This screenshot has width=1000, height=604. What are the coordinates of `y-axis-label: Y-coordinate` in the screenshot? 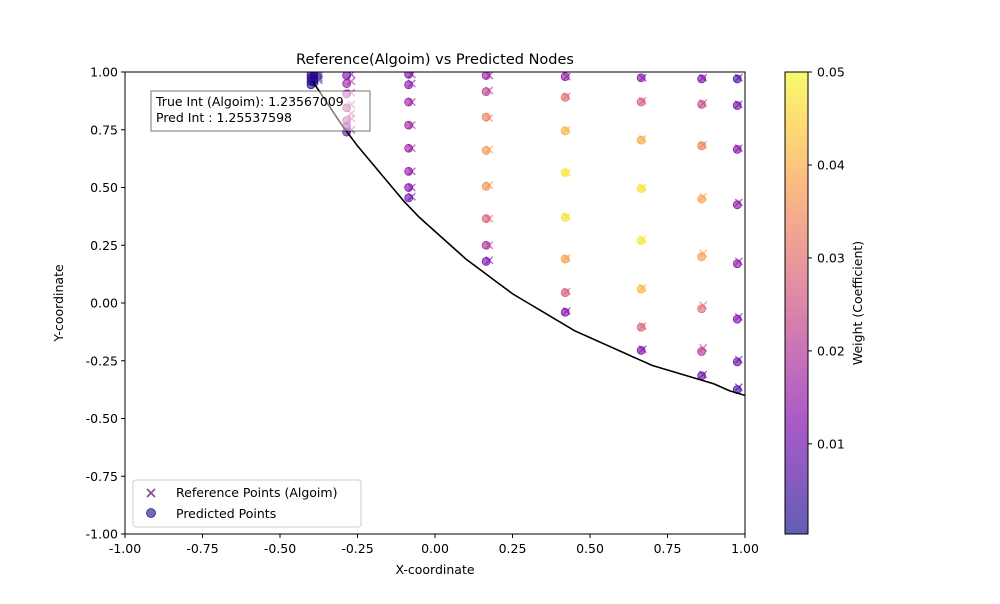 It's located at (58, 303).